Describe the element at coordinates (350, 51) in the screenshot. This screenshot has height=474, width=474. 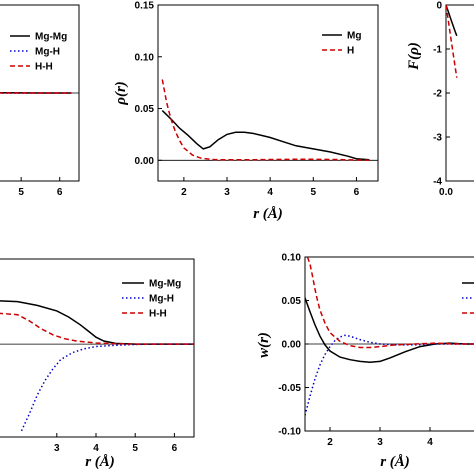
I see `legend-label: H` at that location.